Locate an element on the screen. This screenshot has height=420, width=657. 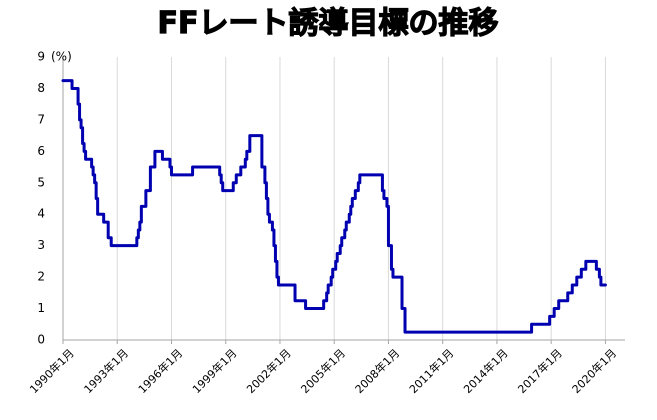
x-tick-label: 1993年1月 is located at coordinates (106, 371).